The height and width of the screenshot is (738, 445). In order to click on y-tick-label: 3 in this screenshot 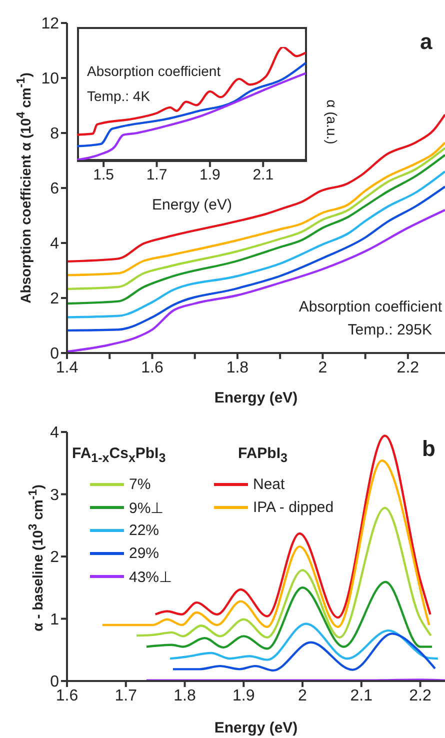, I will do `click(55, 495)`.